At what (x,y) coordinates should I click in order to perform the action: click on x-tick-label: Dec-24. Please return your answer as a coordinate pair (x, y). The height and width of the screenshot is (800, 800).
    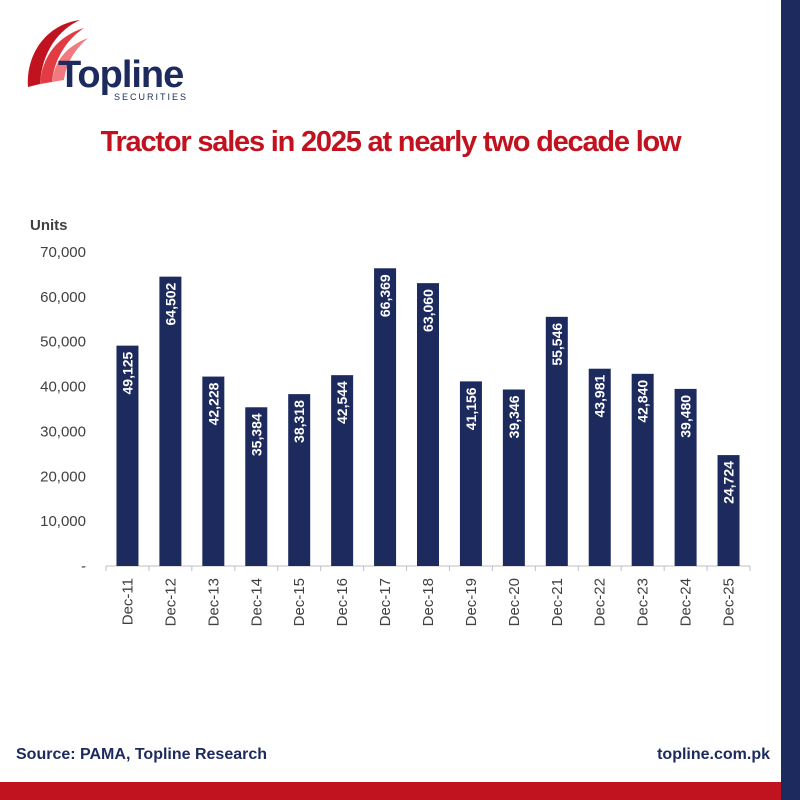
    Looking at the image, I should click on (686, 602).